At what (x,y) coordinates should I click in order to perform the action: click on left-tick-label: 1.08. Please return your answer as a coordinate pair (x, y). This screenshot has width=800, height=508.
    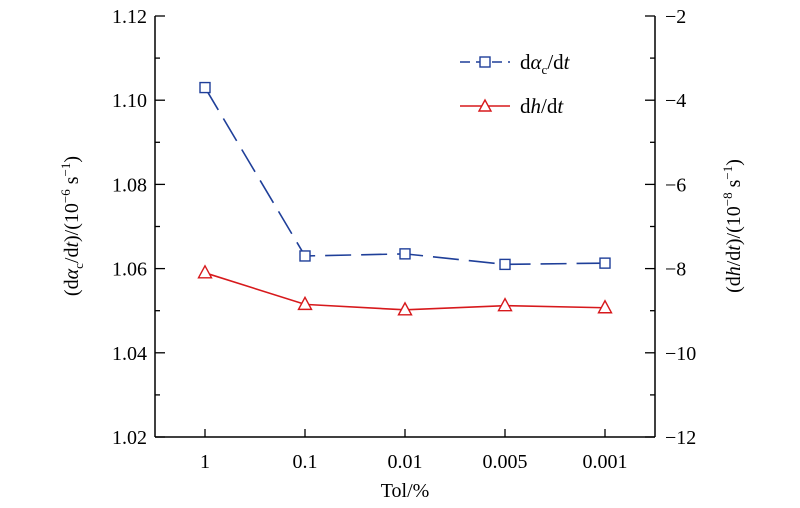
    Looking at the image, I should click on (129, 185).